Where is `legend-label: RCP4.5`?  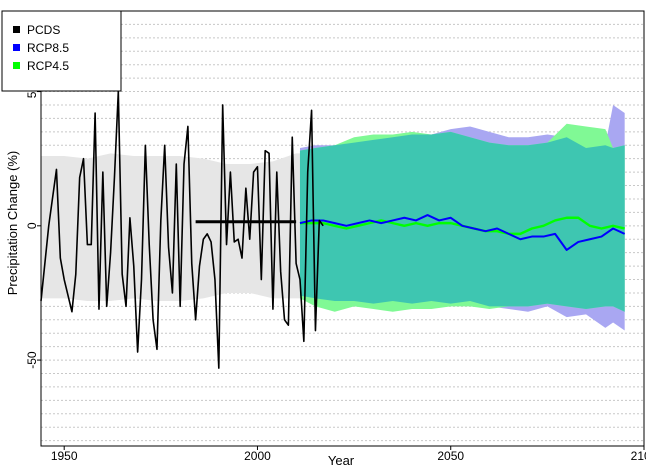 legend-label: RCP4.5 is located at coordinates (48, 66).